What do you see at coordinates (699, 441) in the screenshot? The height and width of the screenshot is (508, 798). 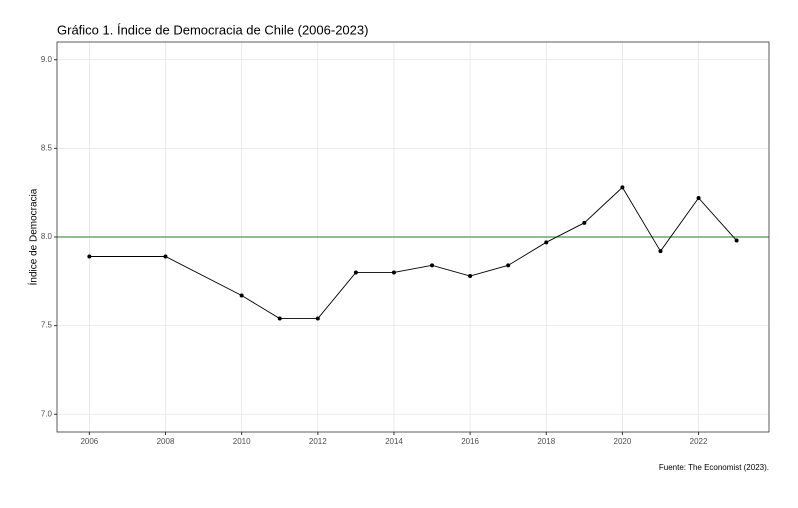 I see `x-tick-label: 2022` at bounding box center [699, 441].